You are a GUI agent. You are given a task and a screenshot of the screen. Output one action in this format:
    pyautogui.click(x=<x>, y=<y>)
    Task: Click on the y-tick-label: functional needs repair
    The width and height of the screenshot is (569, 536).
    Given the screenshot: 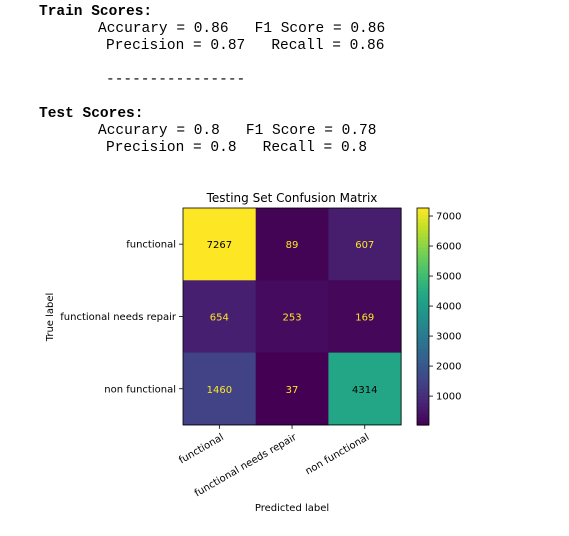 What is the action you would take?
    pyautogui.click(x=118, y=317)
    